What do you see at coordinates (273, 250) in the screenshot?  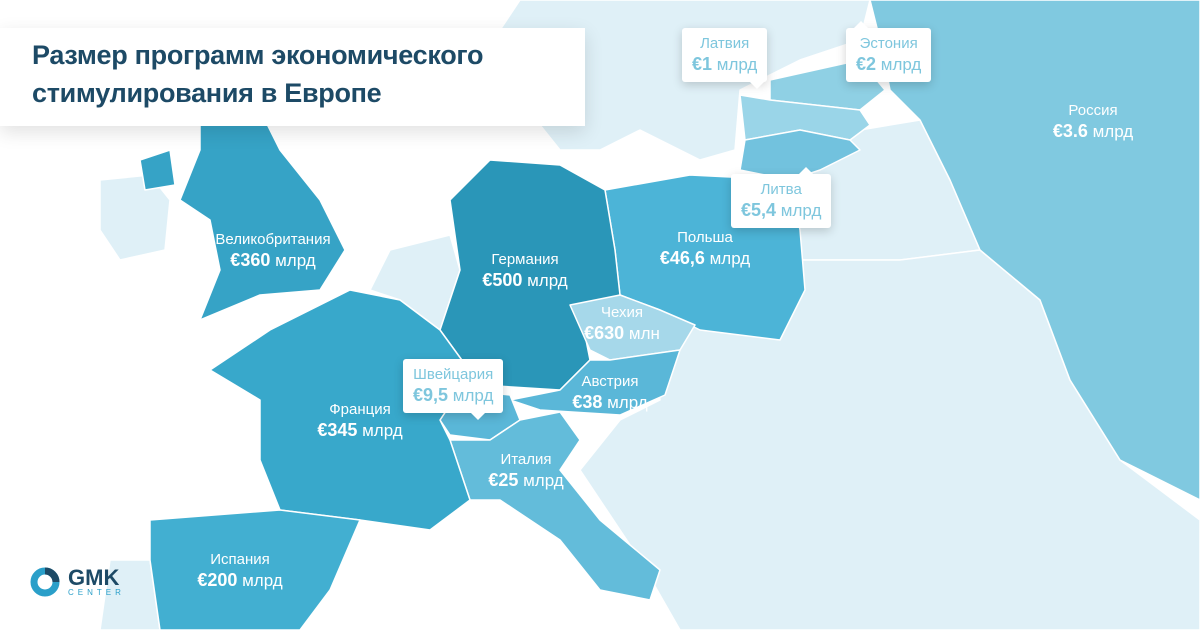 I see `label-uk: Великобритания €360 млрд` at bounding box center [273, 250].